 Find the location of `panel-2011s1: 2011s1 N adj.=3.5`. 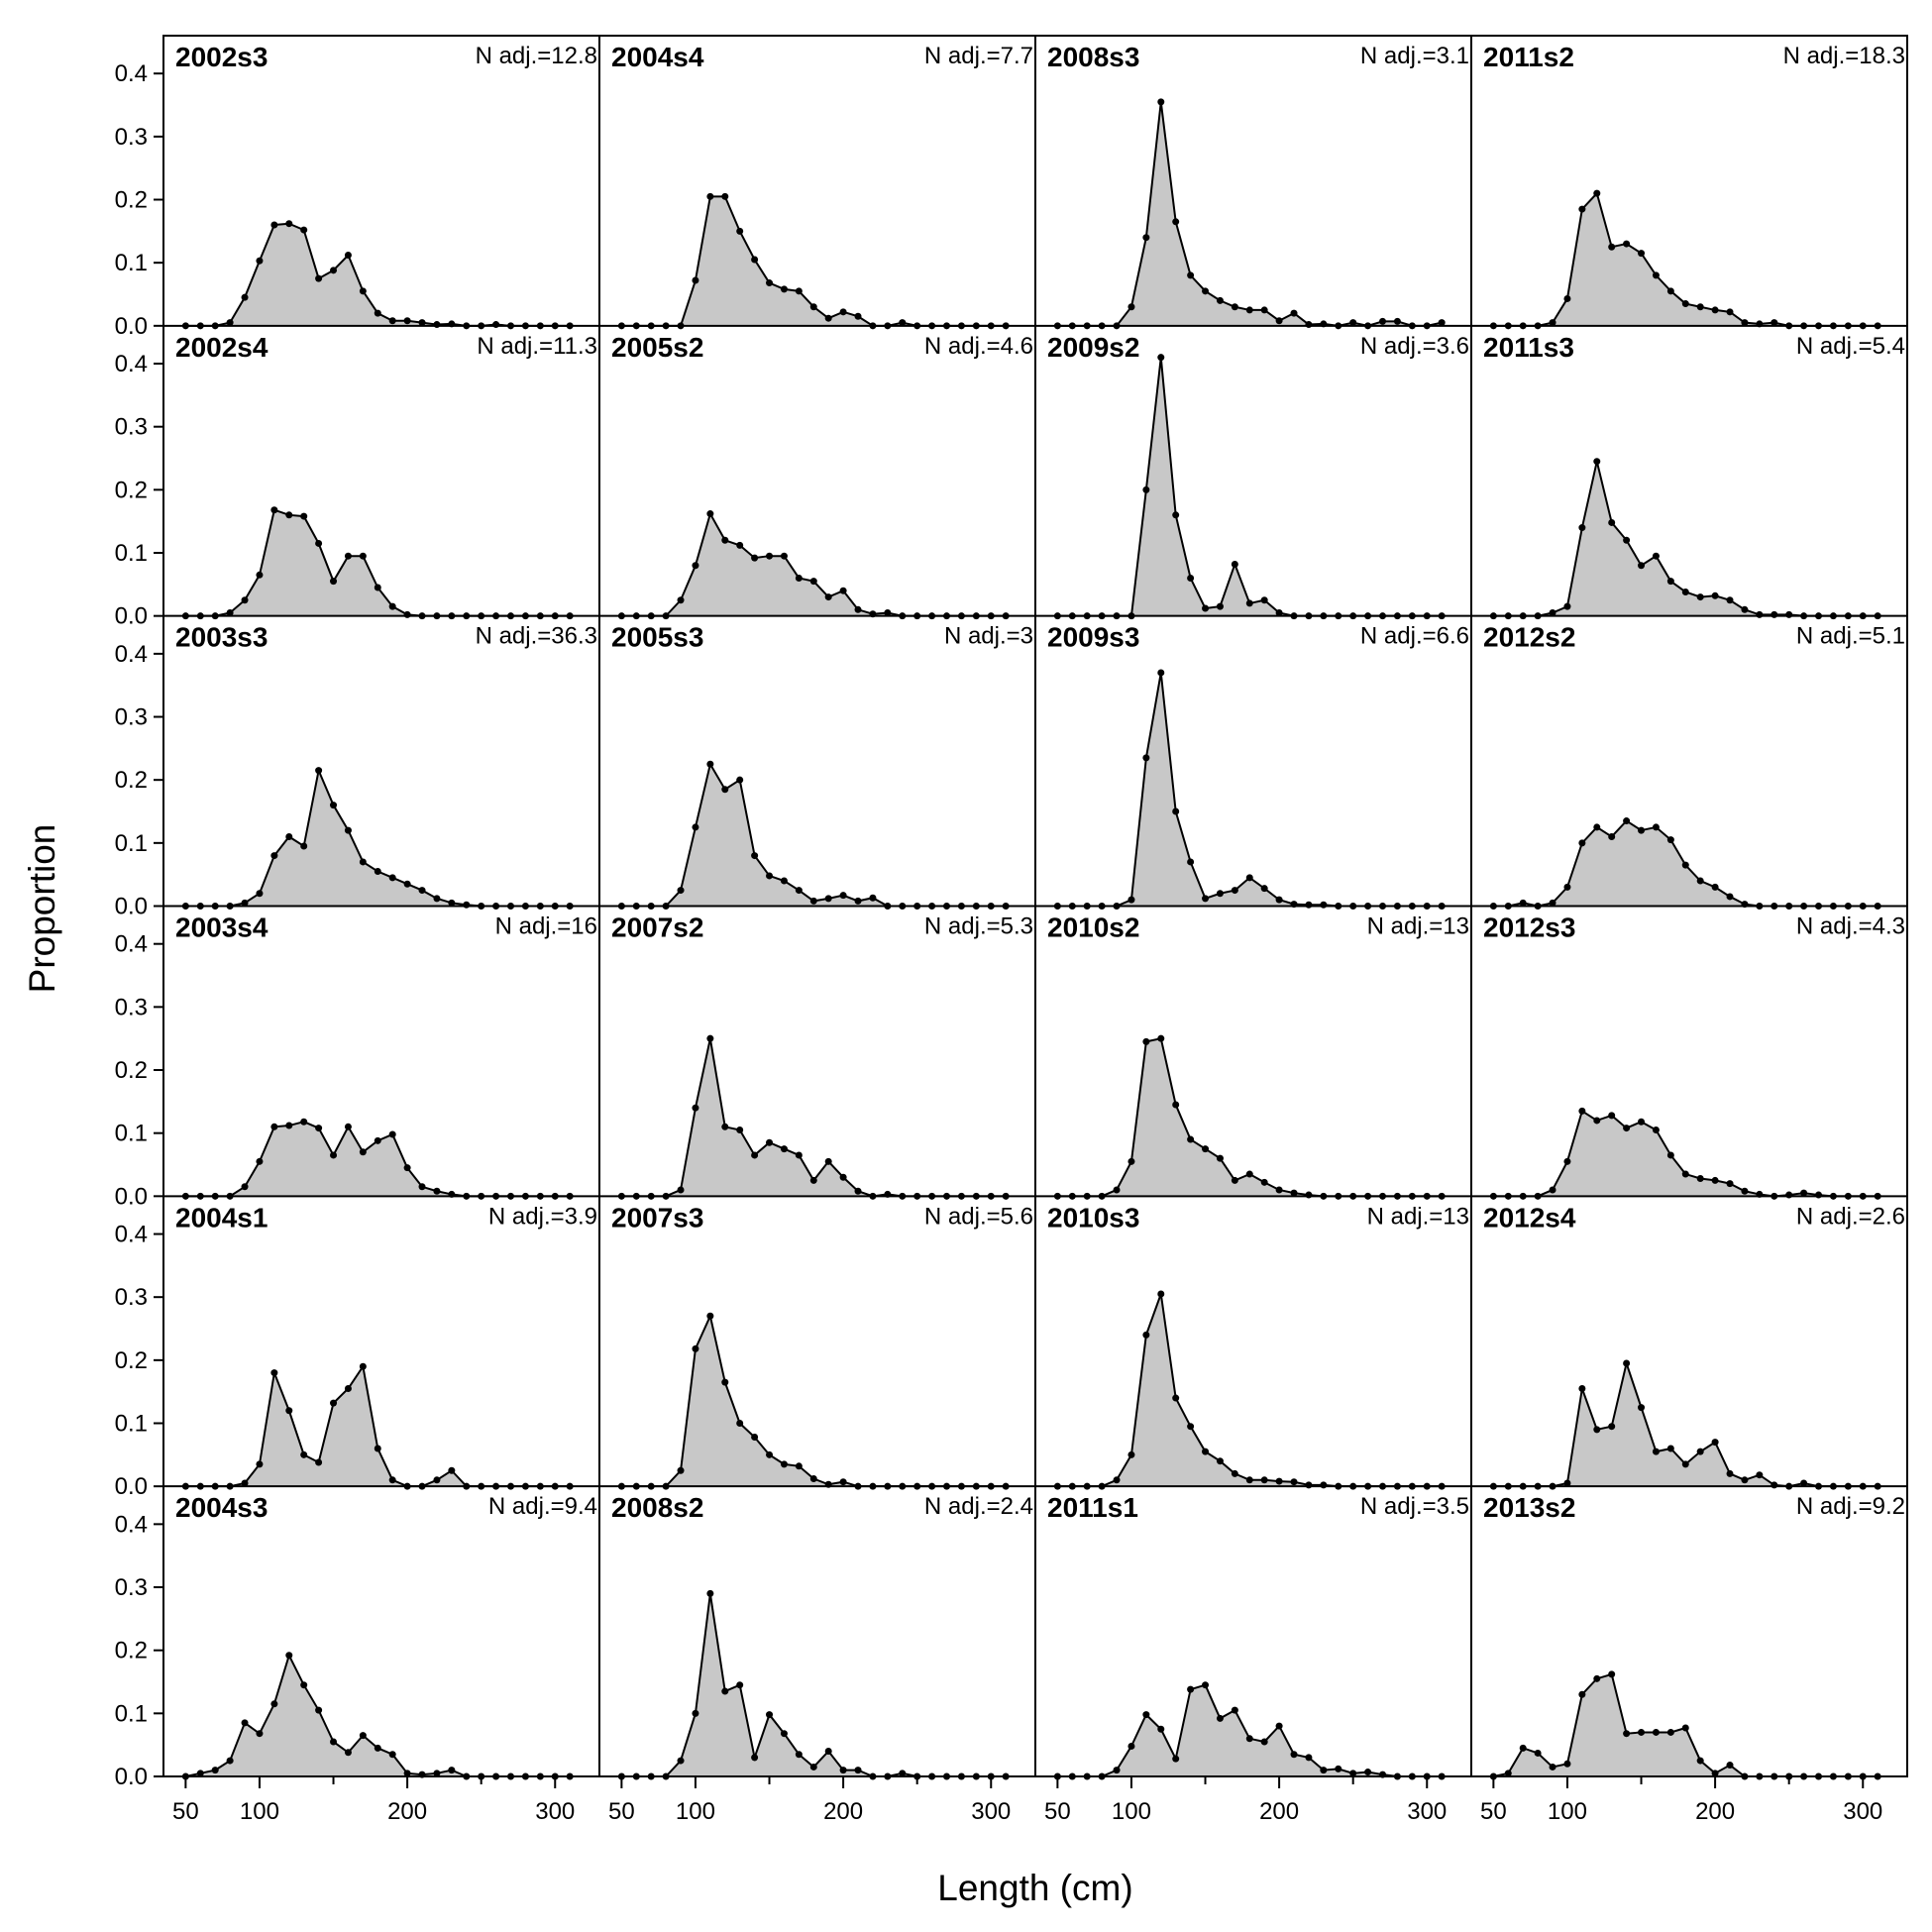

panel-2011s1: 2011s1 N adj.=3.5 is located at coordinates (1258, 1636).